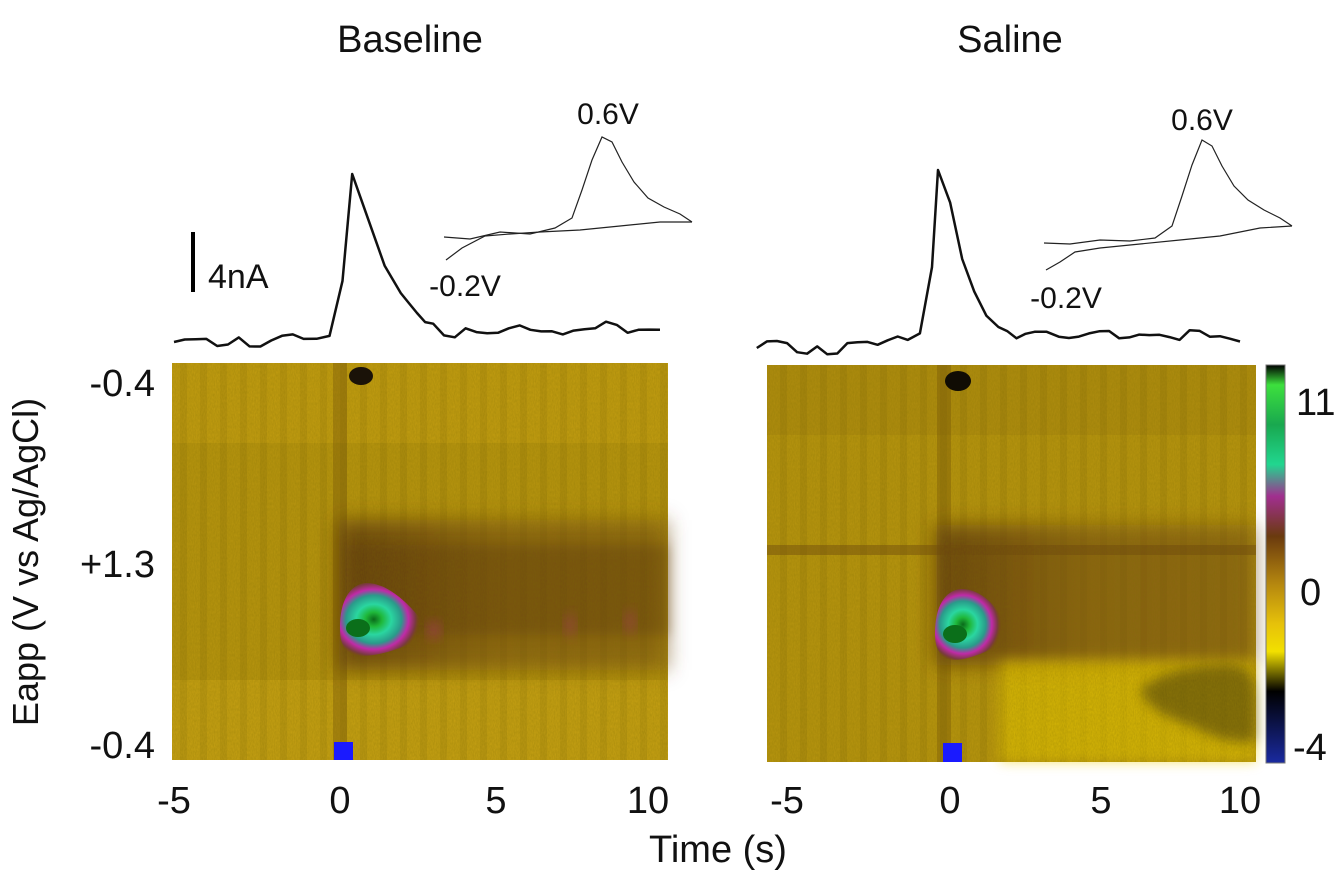  Describe the element at coordinates (117, 565) in the screenshot. I see `y-tick-mid: +1.3` at that location.